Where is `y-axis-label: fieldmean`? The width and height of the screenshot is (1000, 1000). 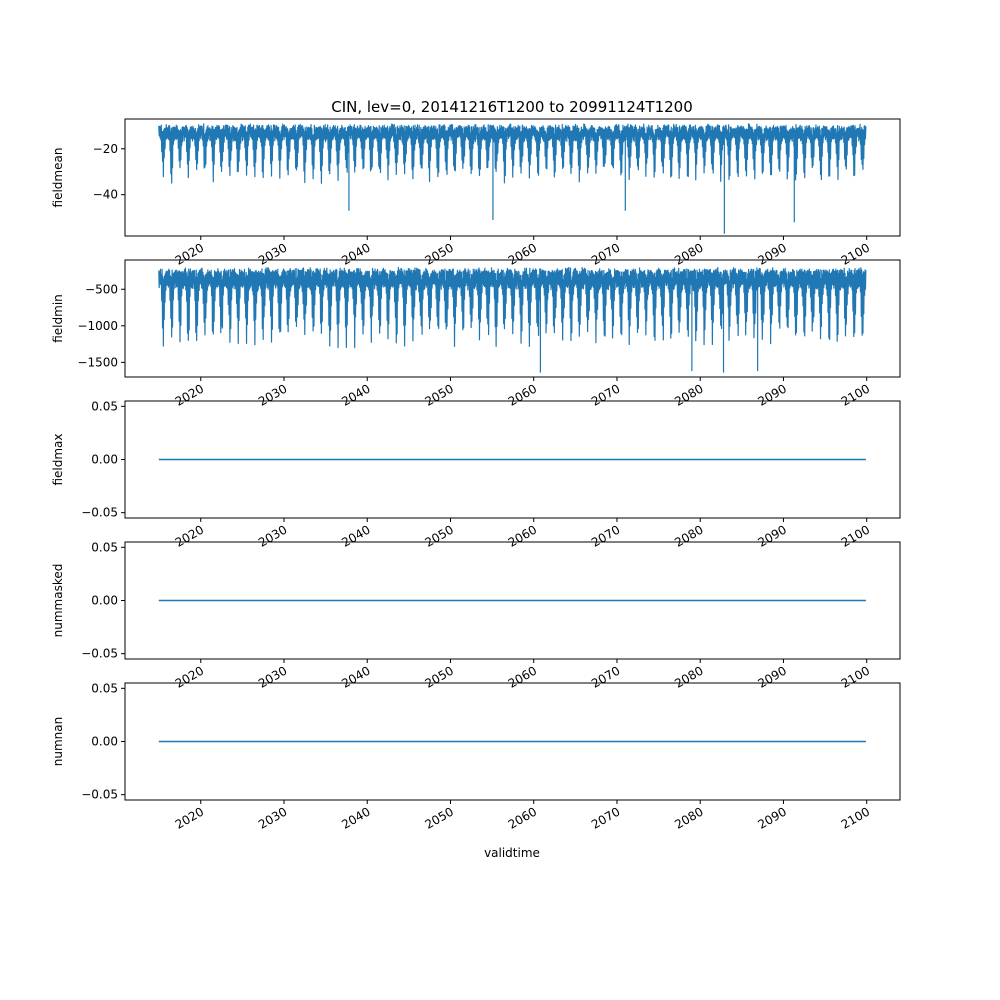
y-axis-label: fieldmean is located at coordinates (58, 178).